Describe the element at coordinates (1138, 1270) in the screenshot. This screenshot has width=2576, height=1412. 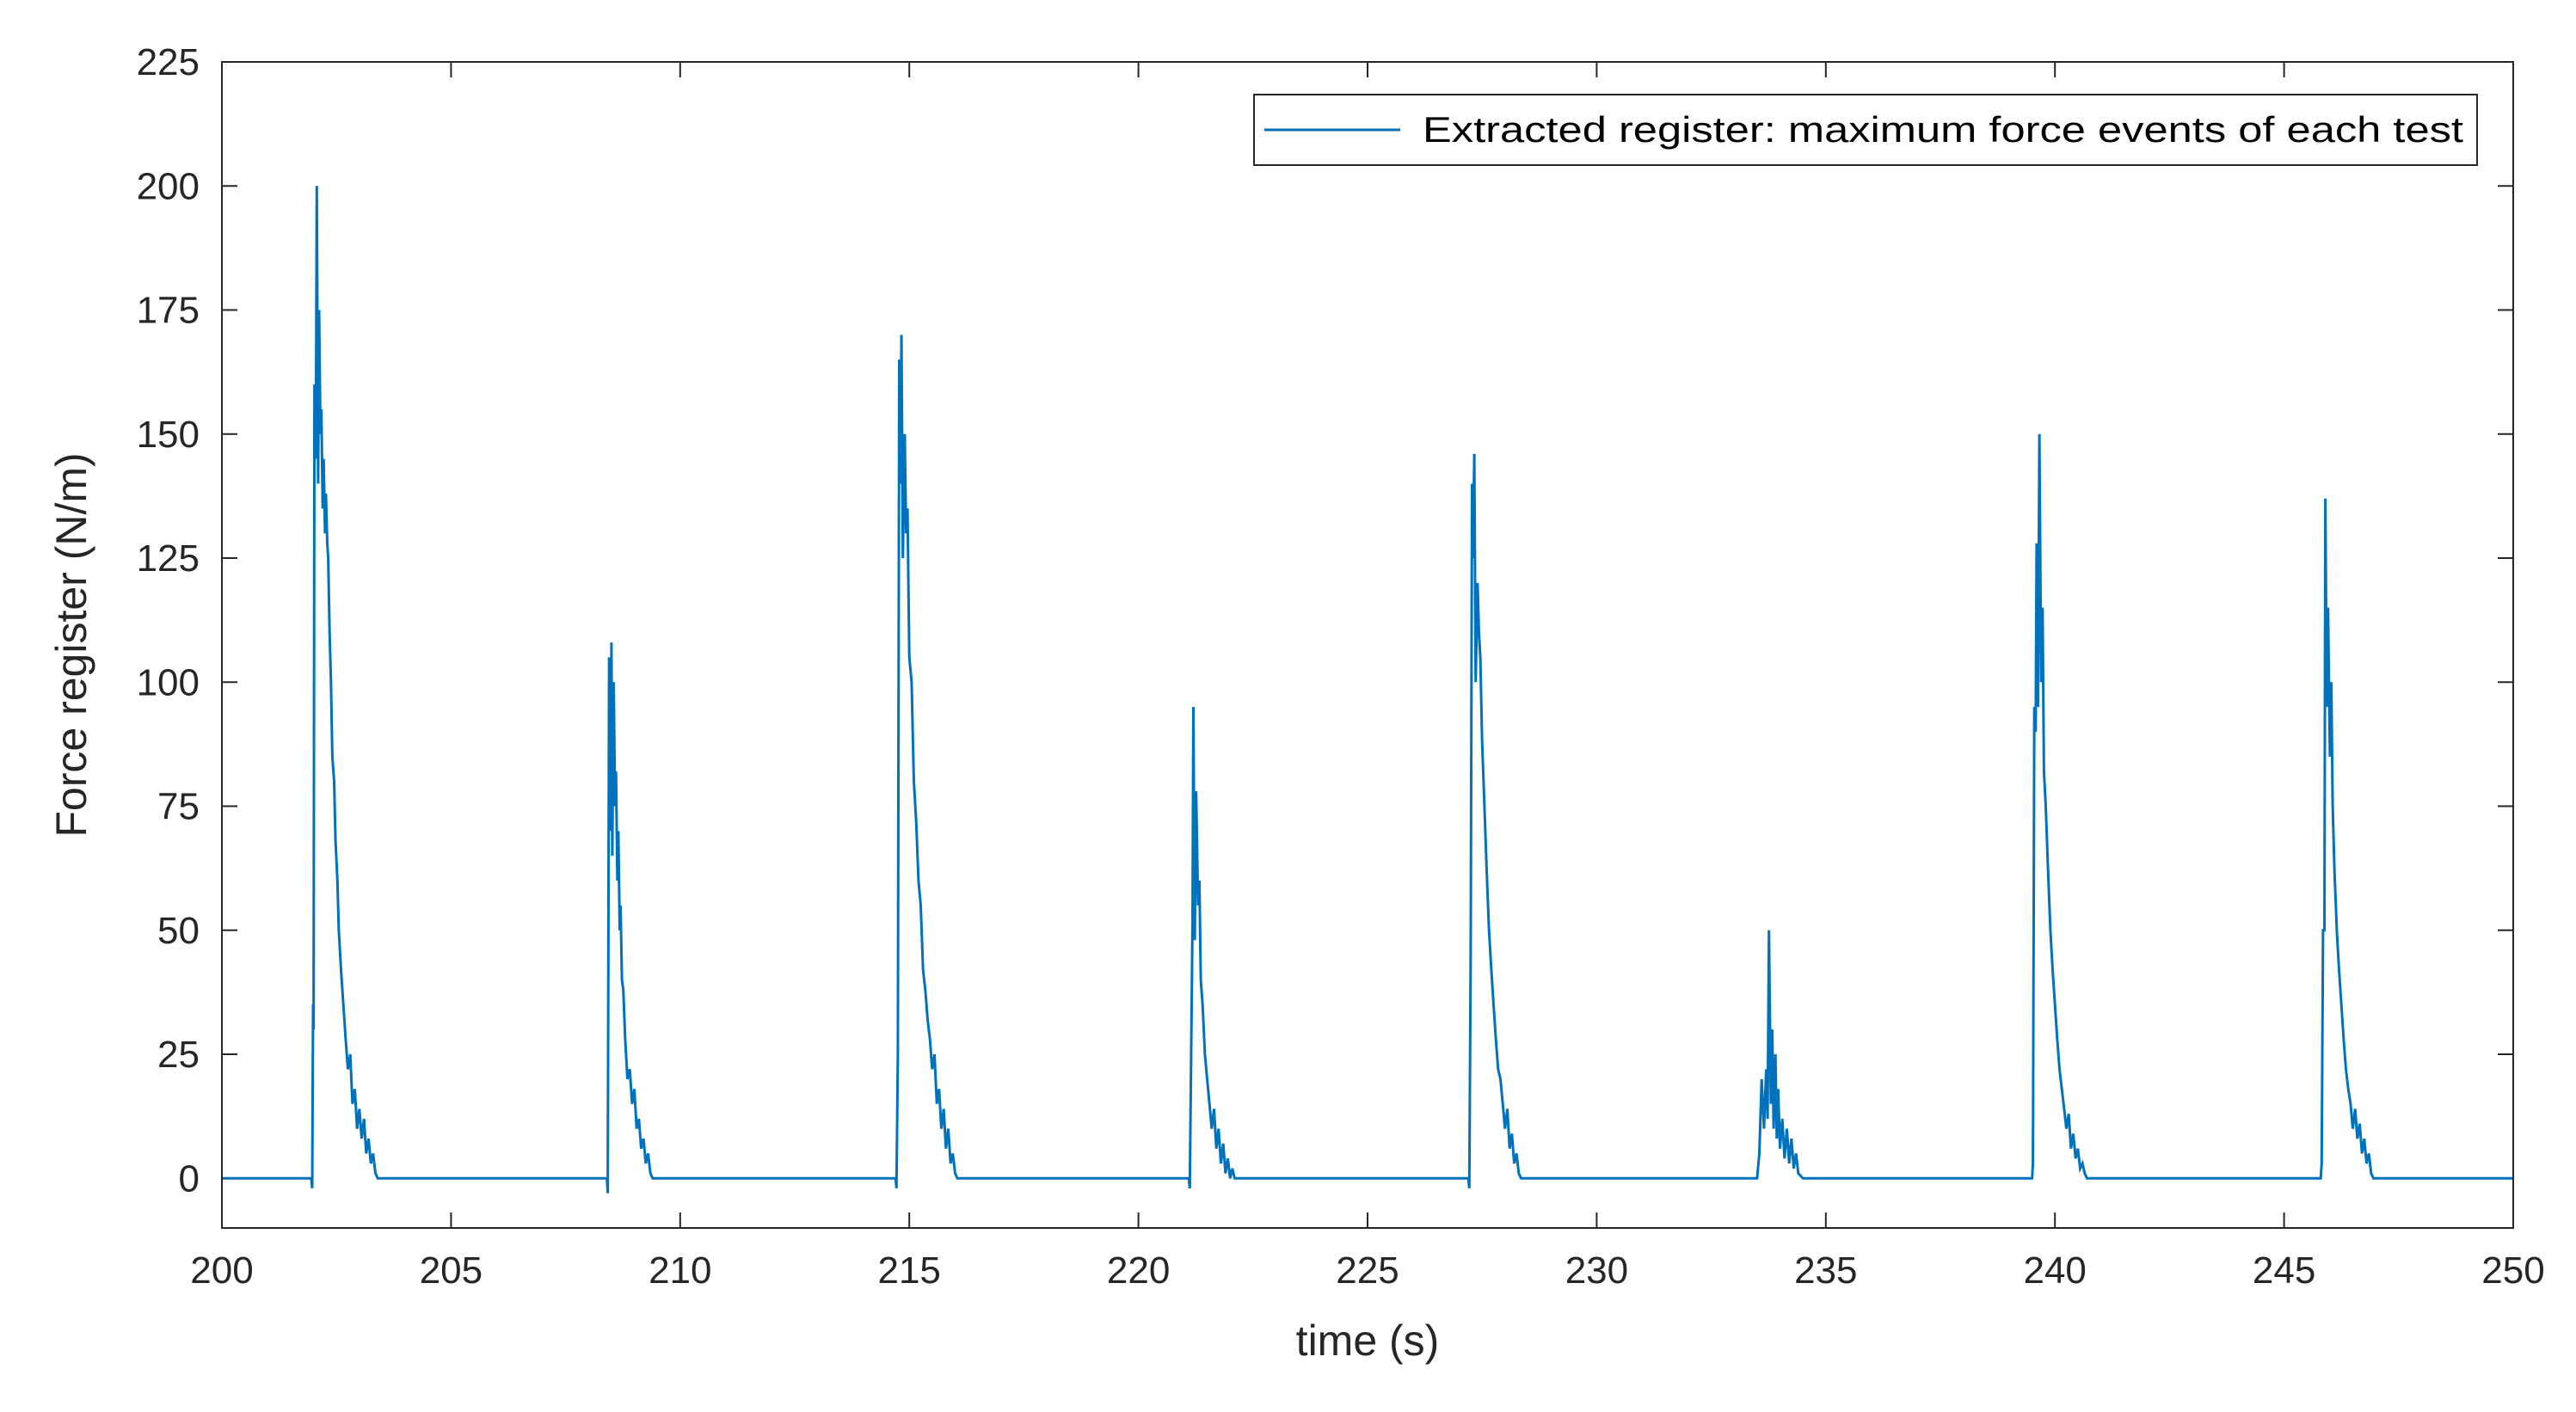
I see `x-tick-label: 220` at that location.